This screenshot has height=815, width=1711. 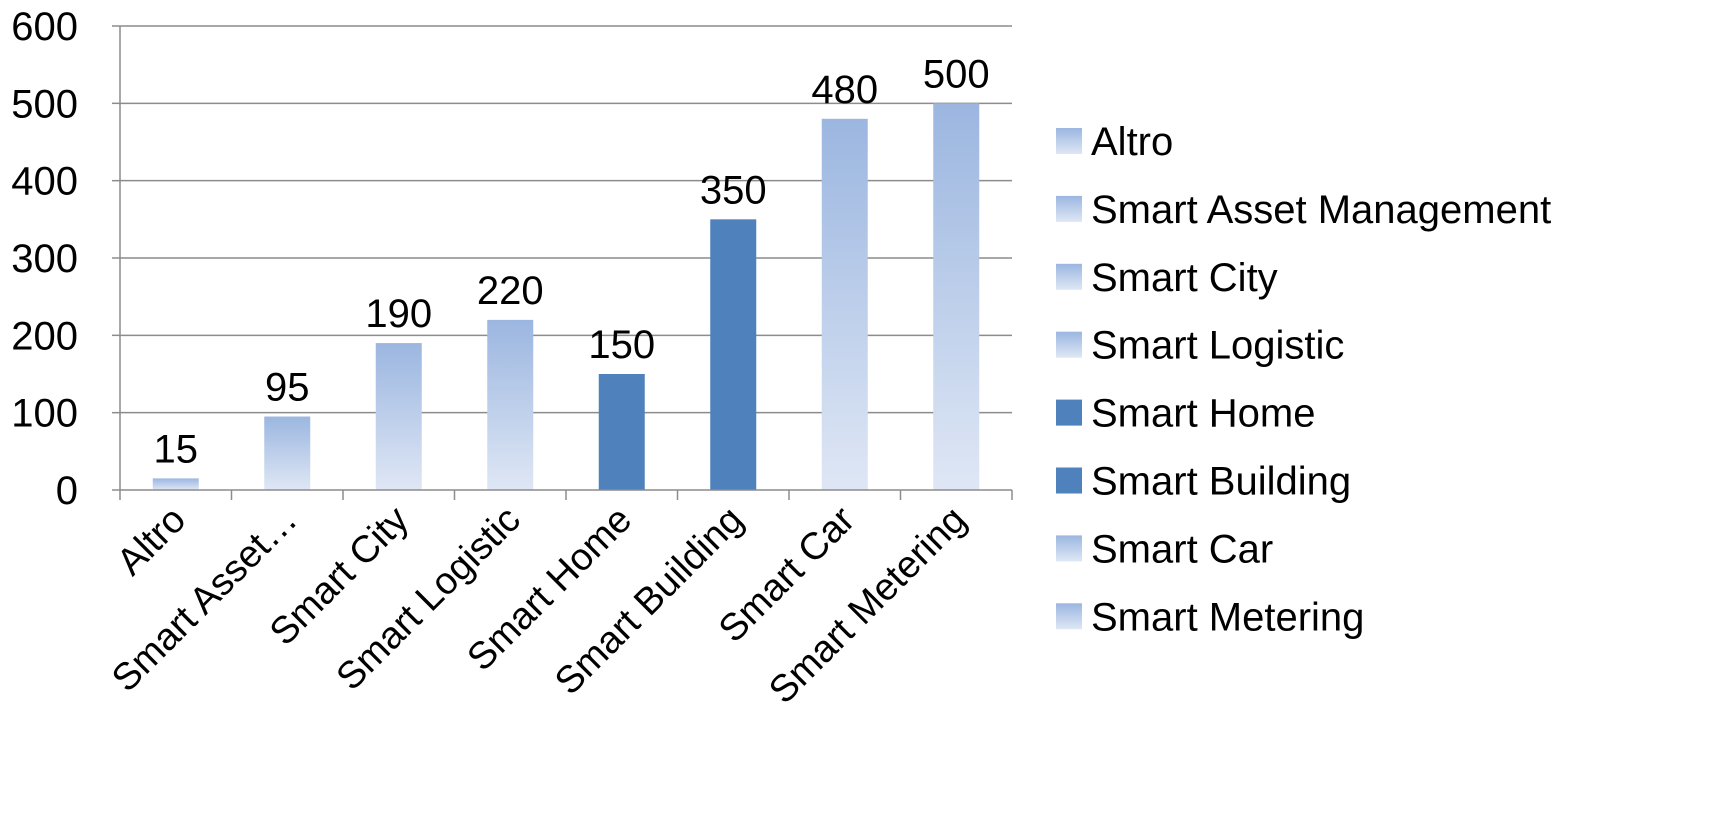 What do you see at coordinates (621, 345) in the screenshot?
I see `data-label: 150` at bounding box center [621, 345].